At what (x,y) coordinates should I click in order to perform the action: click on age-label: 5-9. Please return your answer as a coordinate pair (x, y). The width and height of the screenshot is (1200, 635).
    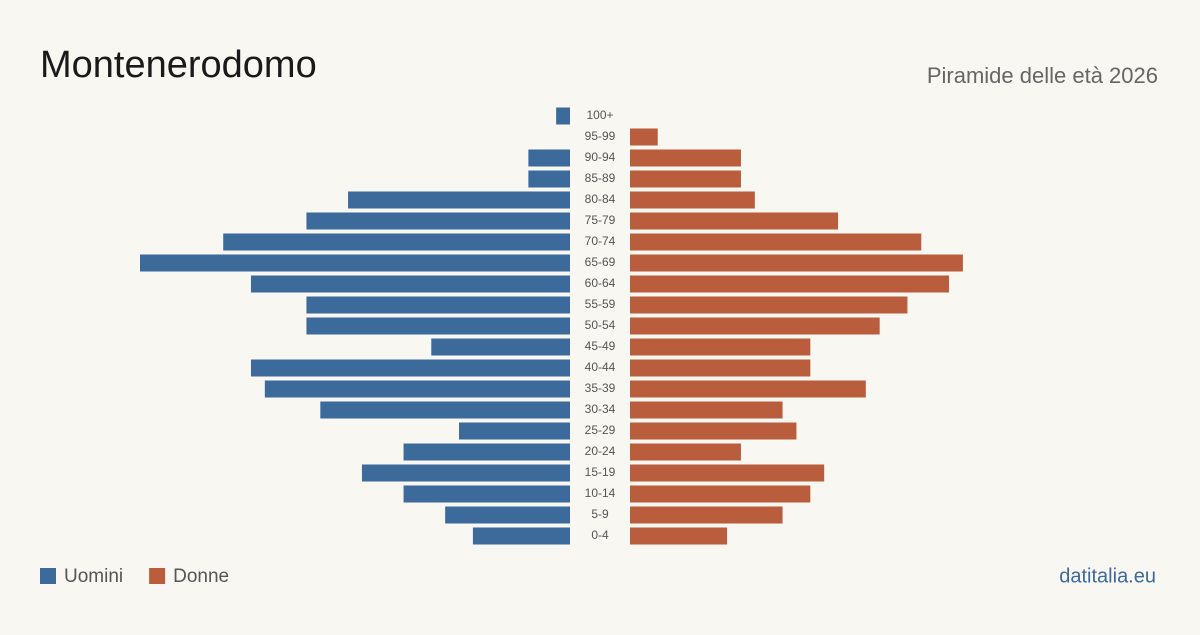
    Looking at the image, I should click on (600, 514).